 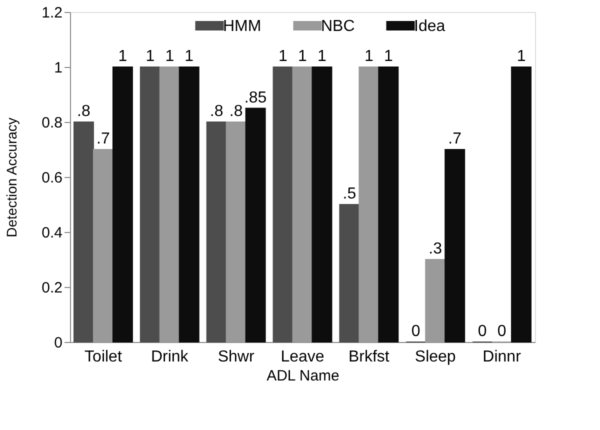 I want to click on x-tick-label: Brkfst, so click(x=369, y=357).